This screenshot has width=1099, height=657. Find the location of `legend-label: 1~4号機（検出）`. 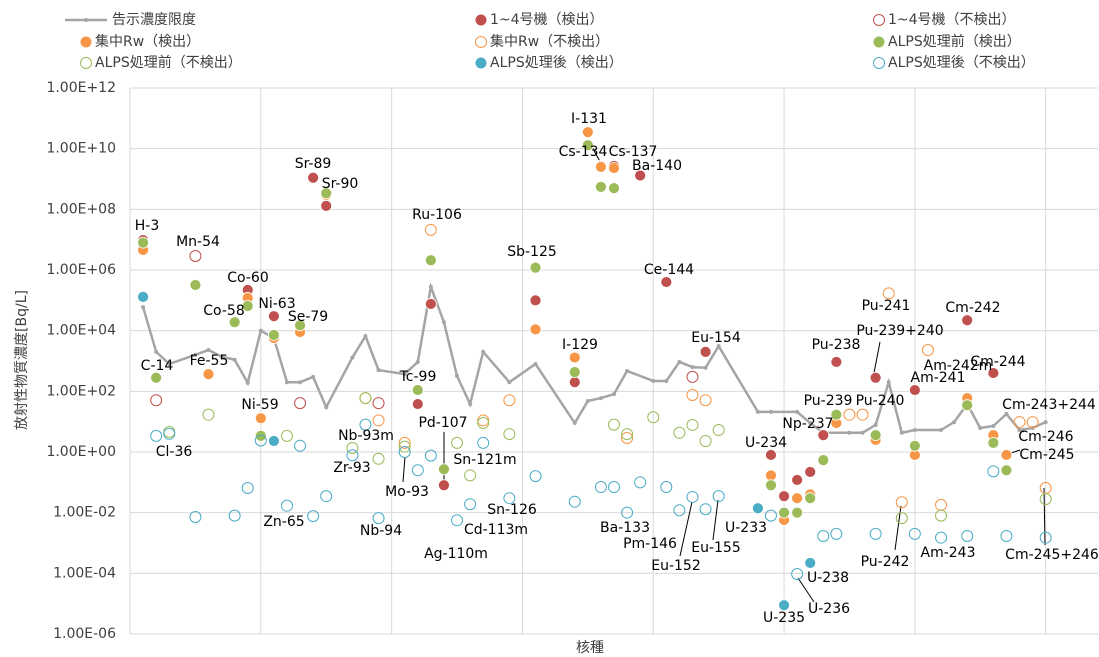

legend-label: 1~4号機（検出） is located at coordinates (547, 20).